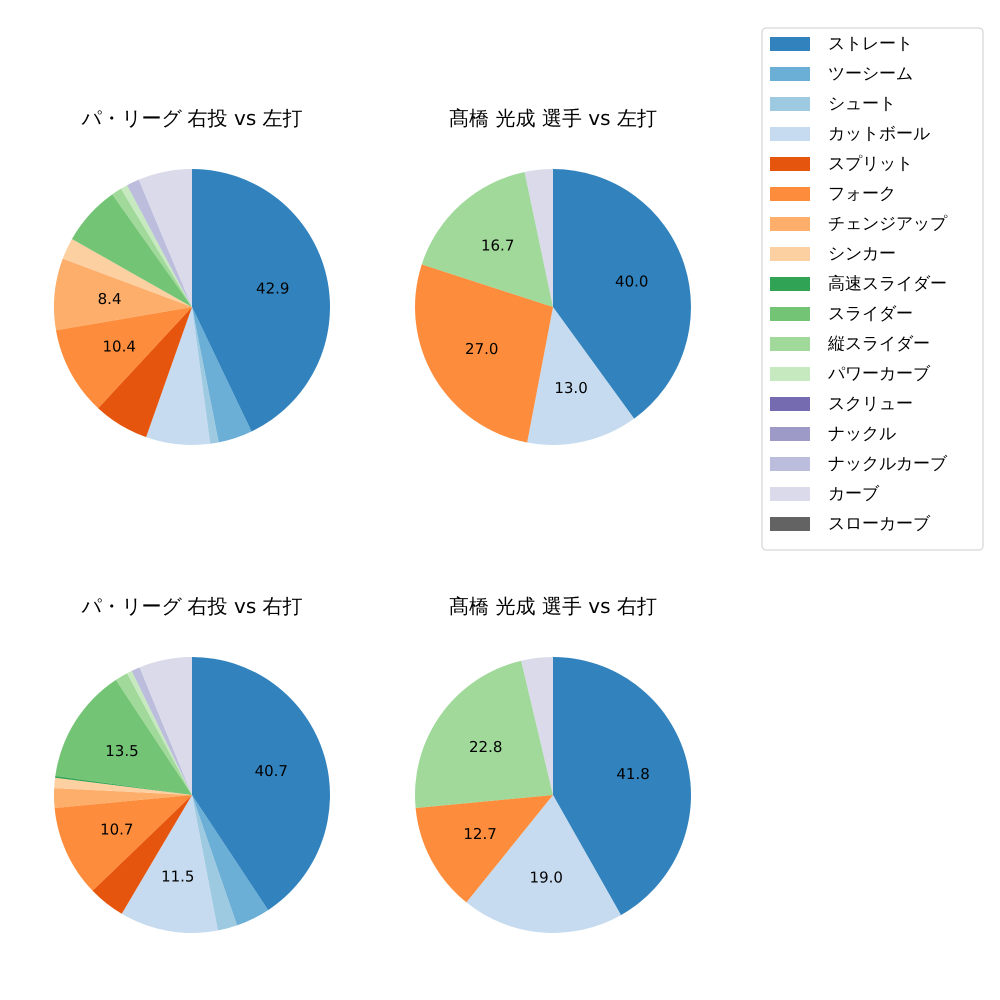 This screenshot has width=1000, height=1000. What do you see at coordinates (191, 606) in the screenshot?
I see `chart-title: パ・リーグ 右投 vs 右打` at bounding box center [191, 606].